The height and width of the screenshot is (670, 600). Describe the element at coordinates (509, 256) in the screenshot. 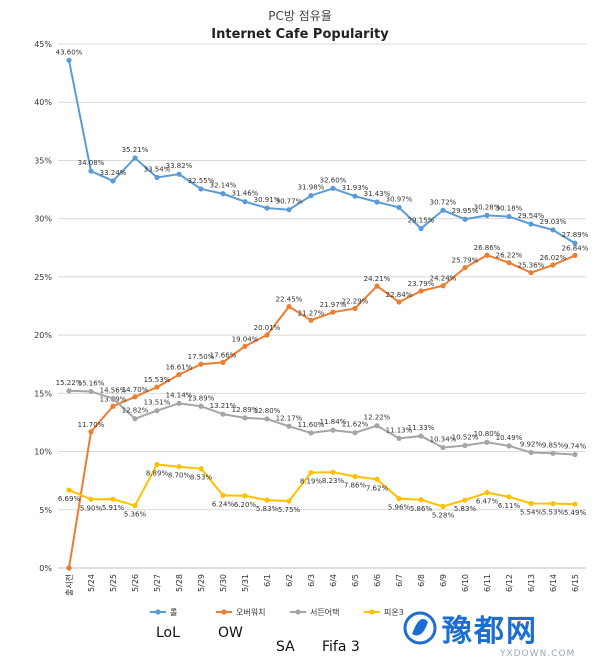

I see `data-label: 26.22%` at that location.